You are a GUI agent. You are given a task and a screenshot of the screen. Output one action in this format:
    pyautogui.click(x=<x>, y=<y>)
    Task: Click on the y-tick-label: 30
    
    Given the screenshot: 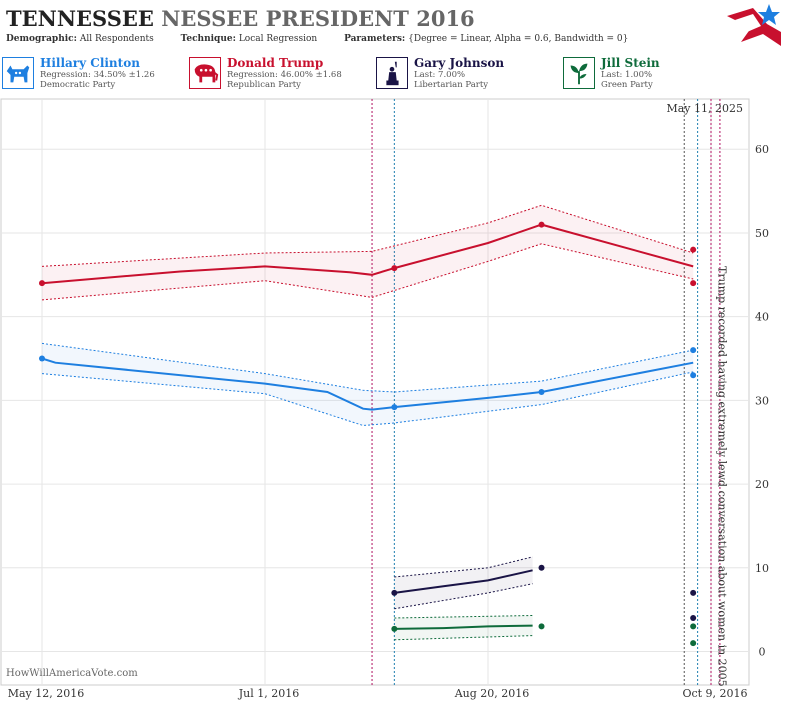 What is the action you would take?
    pyautogui.click(x=762, y=400)
    